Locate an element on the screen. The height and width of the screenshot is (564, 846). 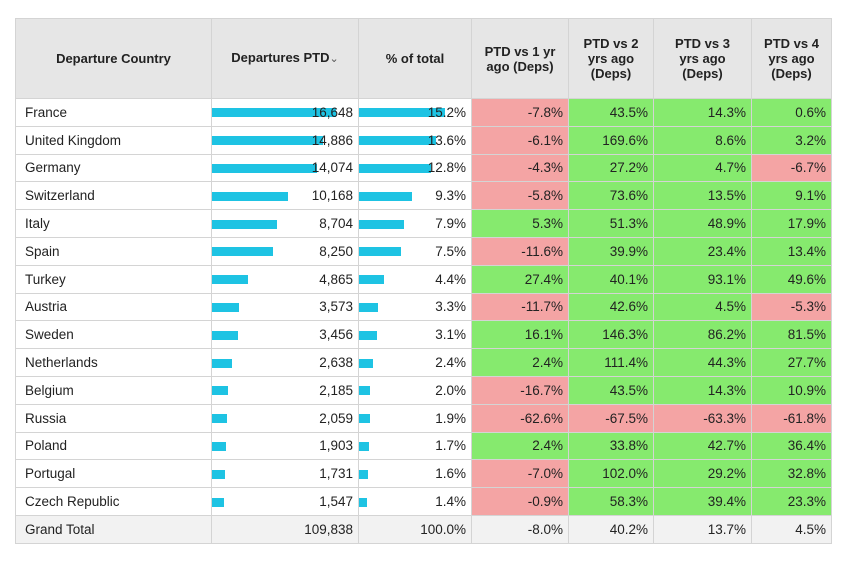
departures-cell: 14,886 is located at coordinates (285, 140).